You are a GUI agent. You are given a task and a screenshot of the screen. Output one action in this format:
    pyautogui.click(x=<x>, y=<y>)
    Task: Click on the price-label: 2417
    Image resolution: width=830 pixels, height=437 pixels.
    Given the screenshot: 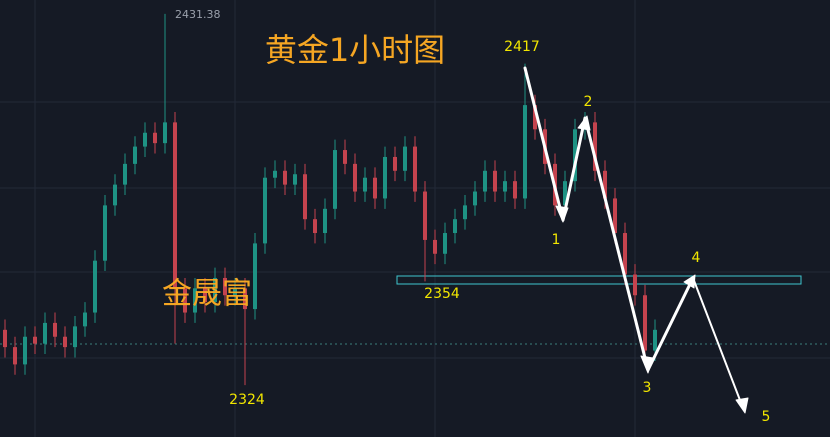 What is the action you would take?
    pyautogui.click(x=522, y=47)
    